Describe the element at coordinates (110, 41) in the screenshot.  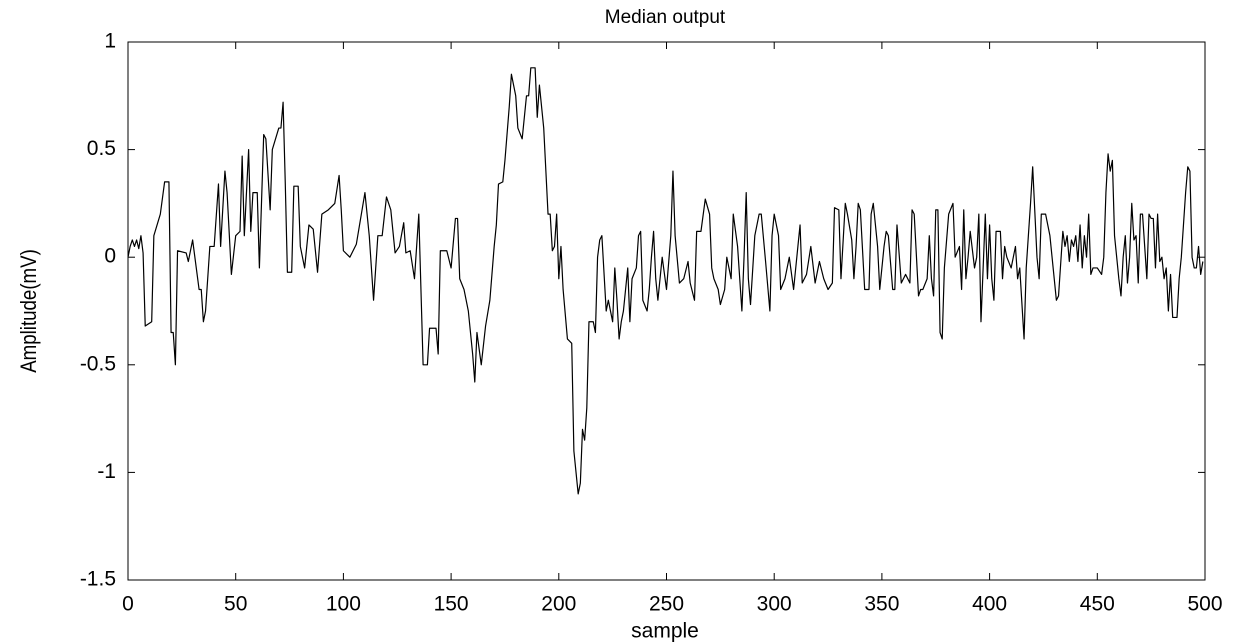
I see `y-tick-label: 1` at that location.